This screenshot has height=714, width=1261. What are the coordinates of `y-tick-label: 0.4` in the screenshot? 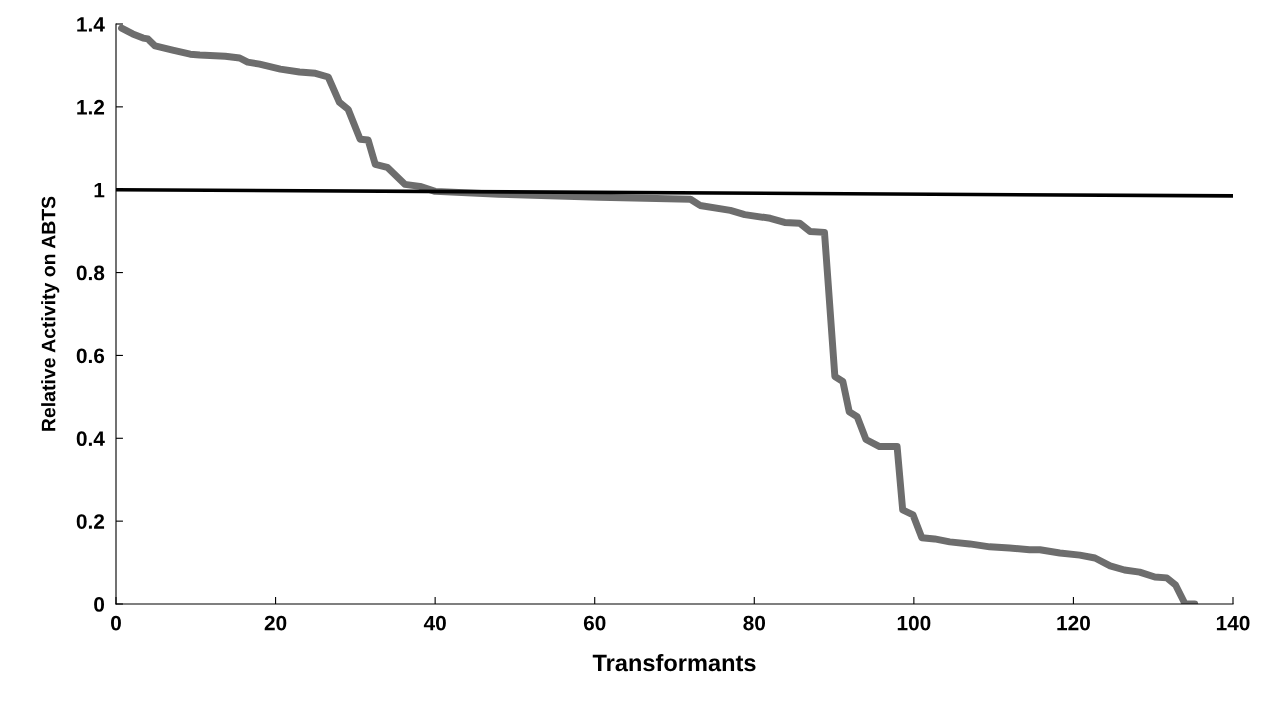 It's located at (90, 439).